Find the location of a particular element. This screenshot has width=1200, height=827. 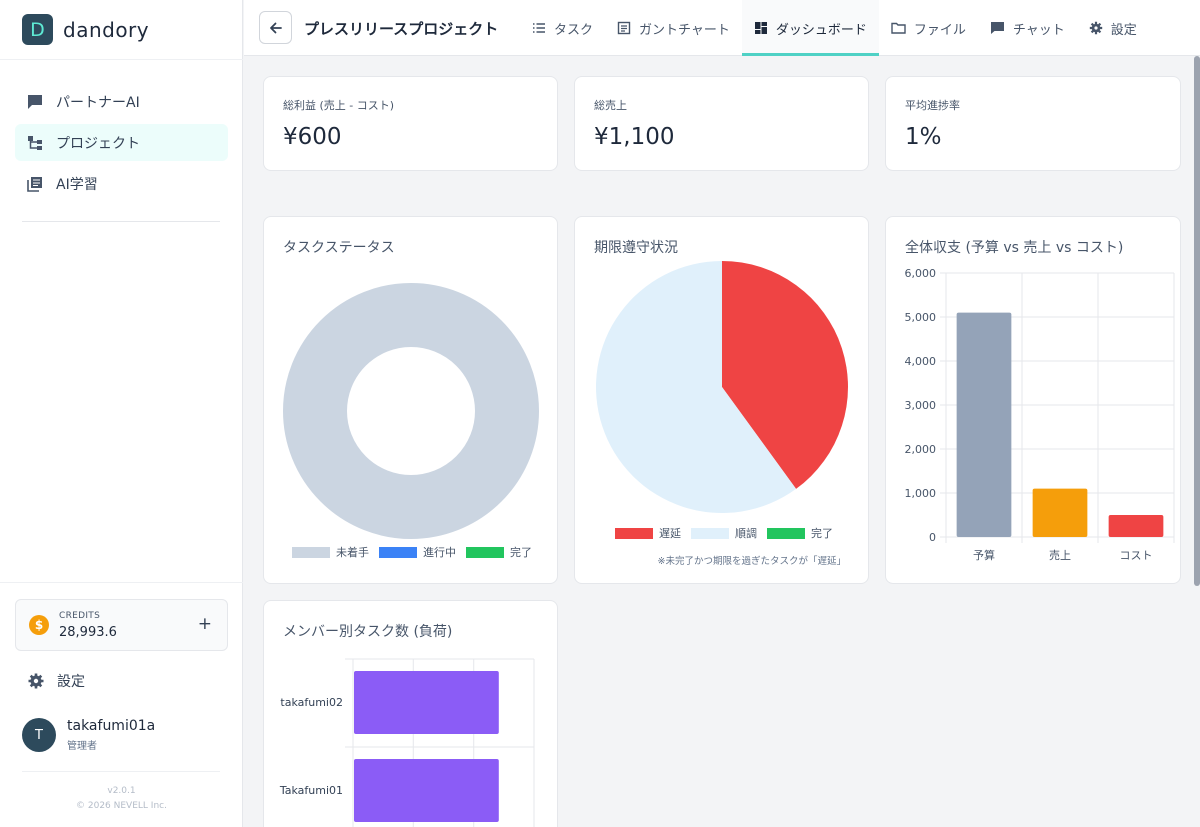

chart-title: 期限遵守状況 is located at coordinates (636, 248).